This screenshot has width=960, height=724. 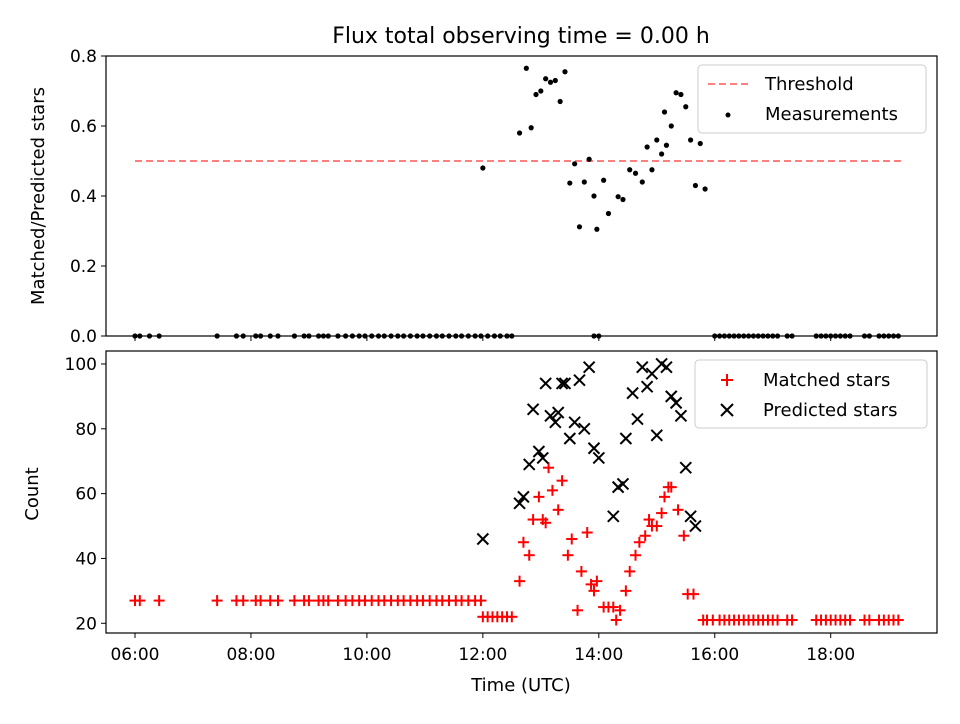 What do you see at coordinates (32, 493) in the screenshot?
I see `bottom-y-axis-label: Count` at bounding box center [32, 493].